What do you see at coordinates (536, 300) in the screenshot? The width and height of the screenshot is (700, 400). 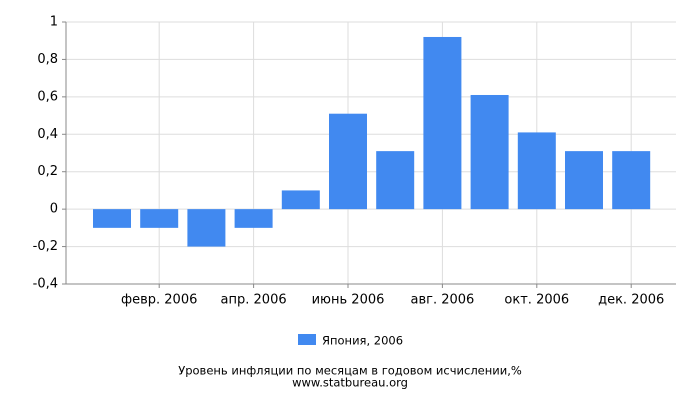 I see `x-tick-label: окт. 2006` at bounding box center [536, 300].